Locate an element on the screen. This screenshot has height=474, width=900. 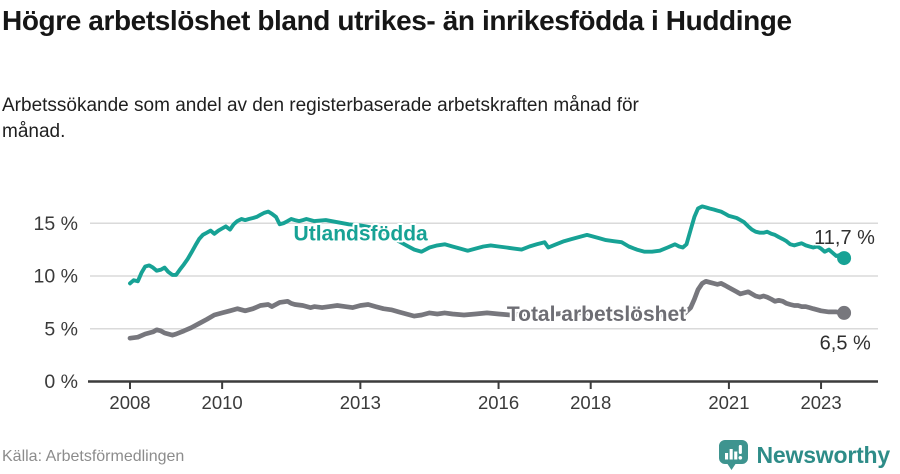
annotation-series-label-utlandsfodda: Utlandsfödda is located at coordinates (361, 234).